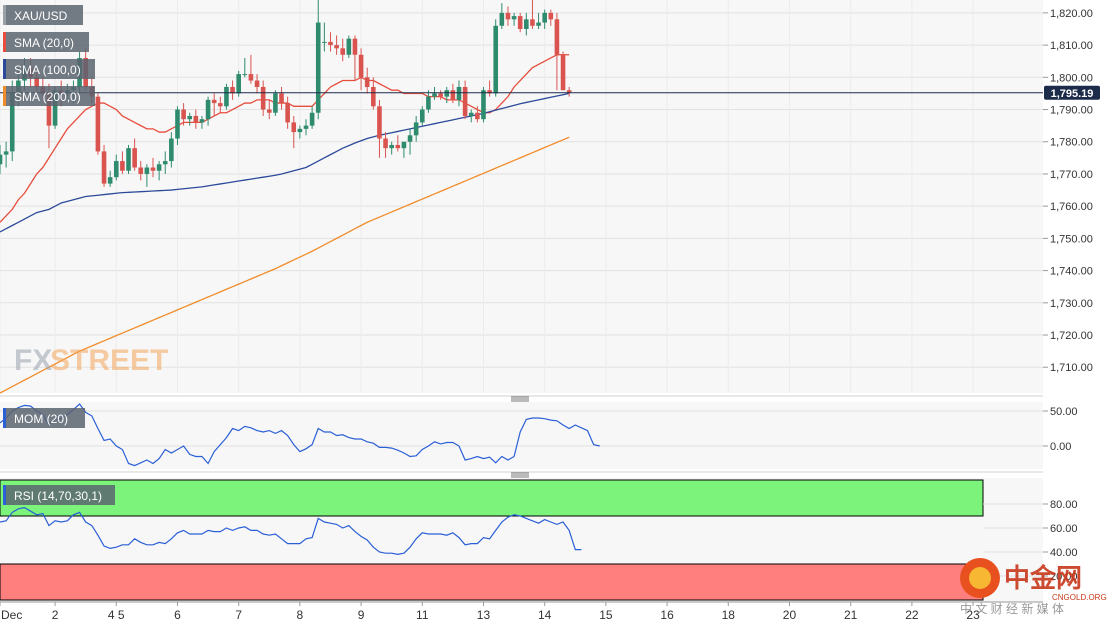 The image size is (1113, 633). What do you see at coordinates (1072, 92) in the screenshot?
I see `current-price-badge: 1,795.19` at bounding box center [1072, 92].